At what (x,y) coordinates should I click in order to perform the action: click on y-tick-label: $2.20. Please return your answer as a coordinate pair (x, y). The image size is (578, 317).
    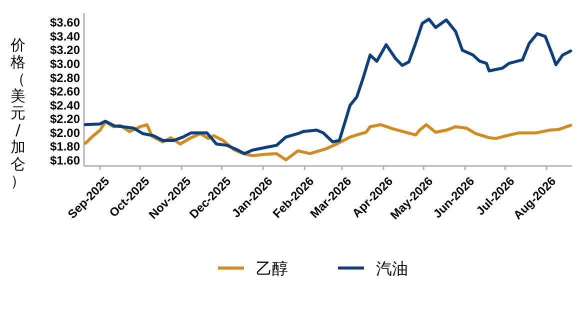
    Looking at the image, I should click on (65, 119).